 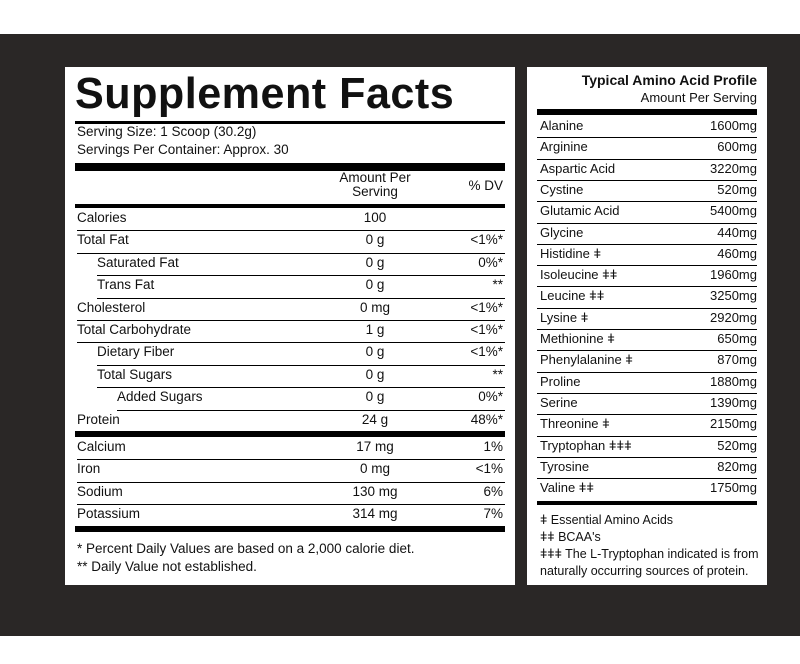 What do you see at coordinates (737, 147) in the screenshot?
I see `amino-value: 600mg` at bounding box center [737, 147].